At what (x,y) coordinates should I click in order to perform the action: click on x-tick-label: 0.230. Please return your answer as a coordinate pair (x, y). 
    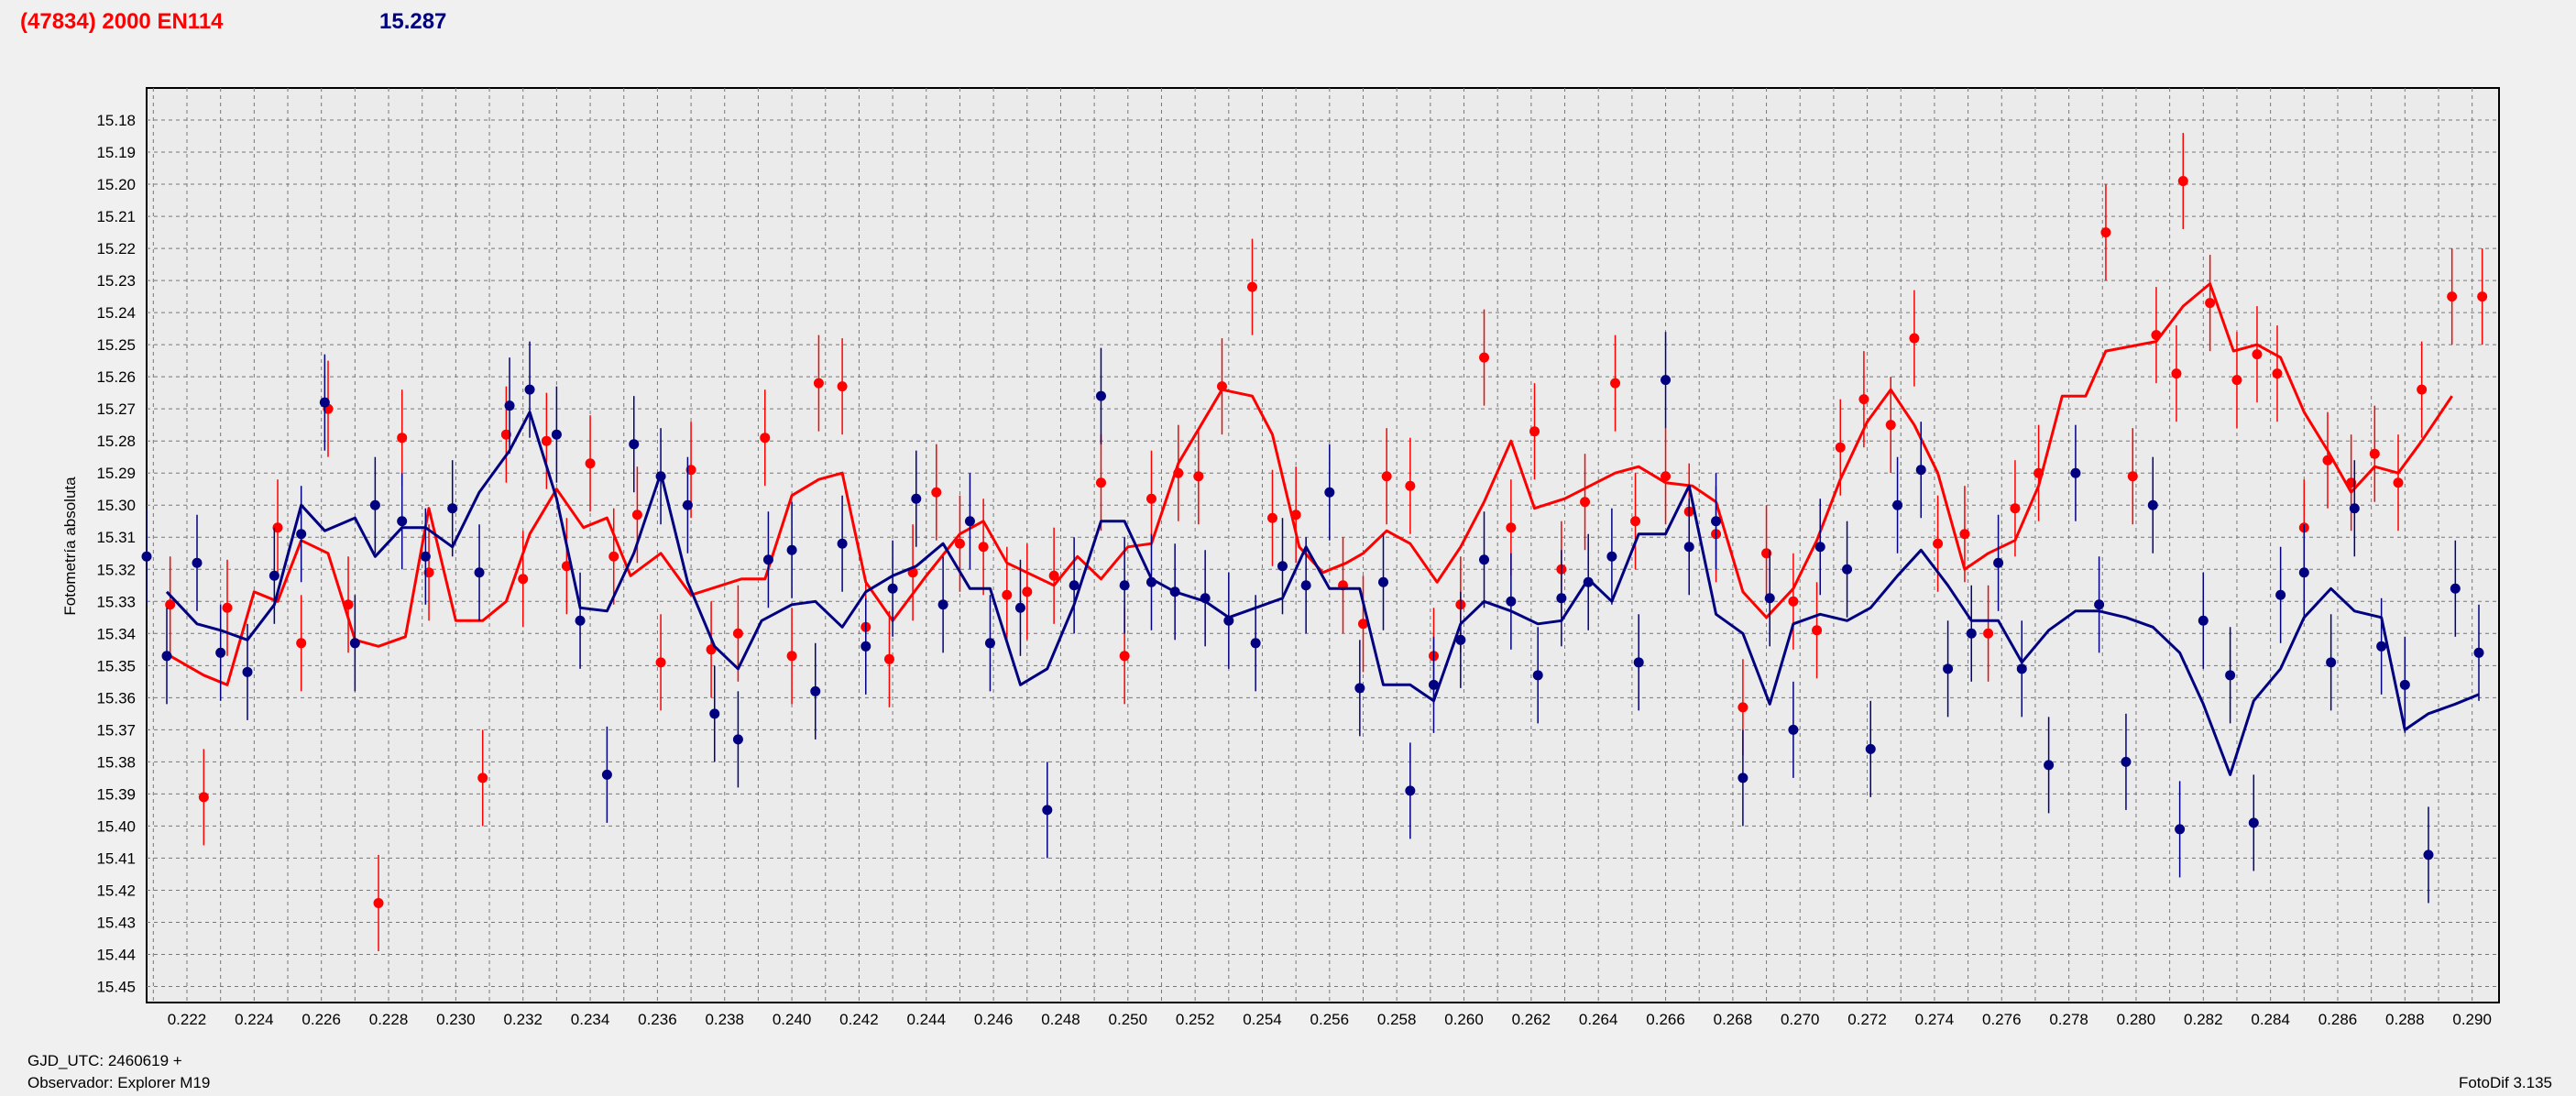
    Looking at the image, I should click on (456, 1019).